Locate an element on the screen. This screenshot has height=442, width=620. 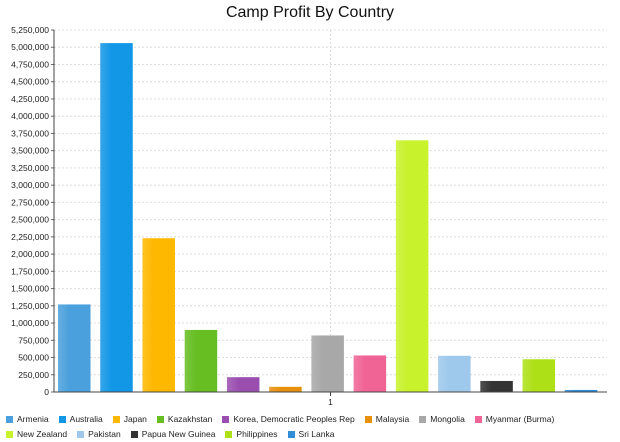
bar-korea-democratic-peoples-rep is located at coordinates (243, 384).